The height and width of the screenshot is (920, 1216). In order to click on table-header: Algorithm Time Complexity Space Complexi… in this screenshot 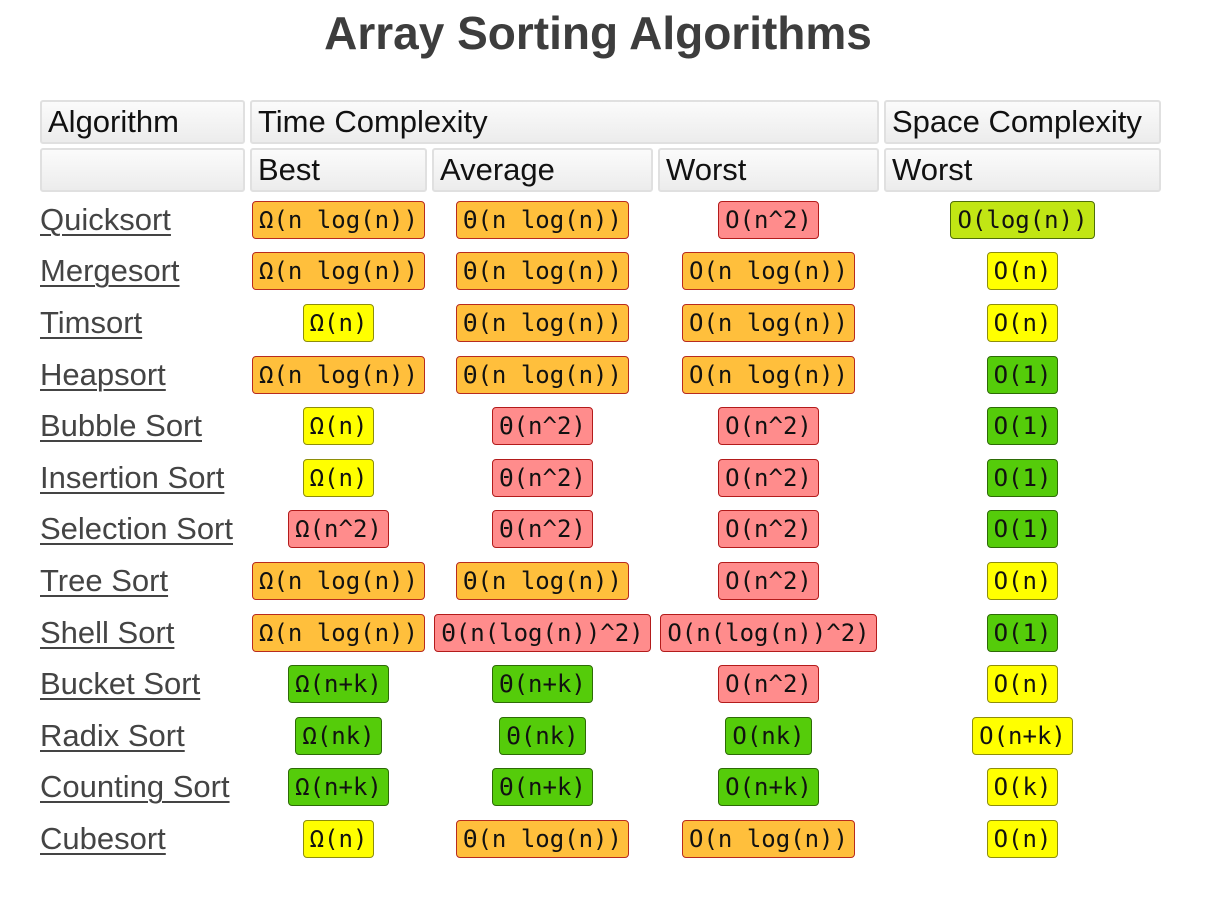, I will do `click(600, 146)`.